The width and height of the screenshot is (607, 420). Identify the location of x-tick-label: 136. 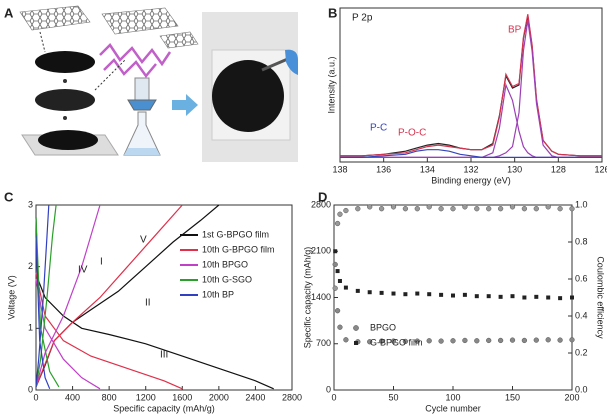
(383, 169).